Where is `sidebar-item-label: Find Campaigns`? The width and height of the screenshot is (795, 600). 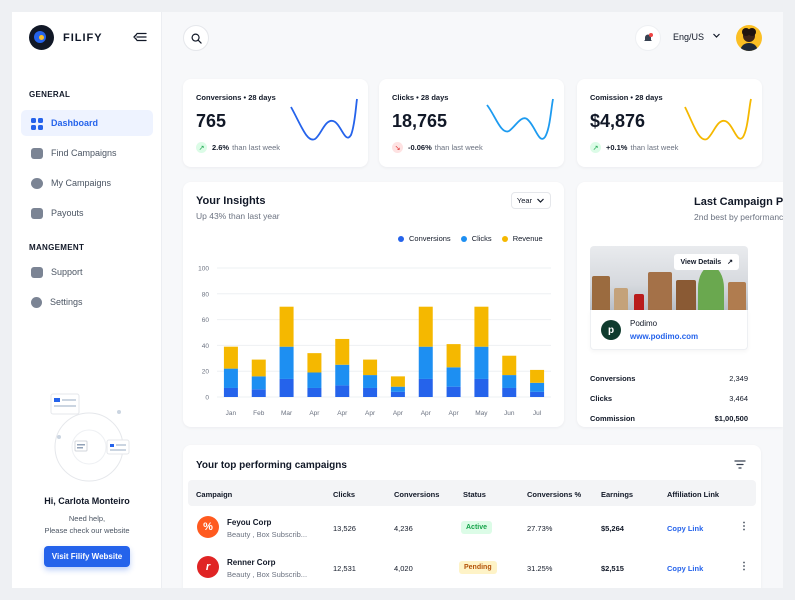 sidebar-item-label: Find Campaigns is located at coordinates (84, 153).